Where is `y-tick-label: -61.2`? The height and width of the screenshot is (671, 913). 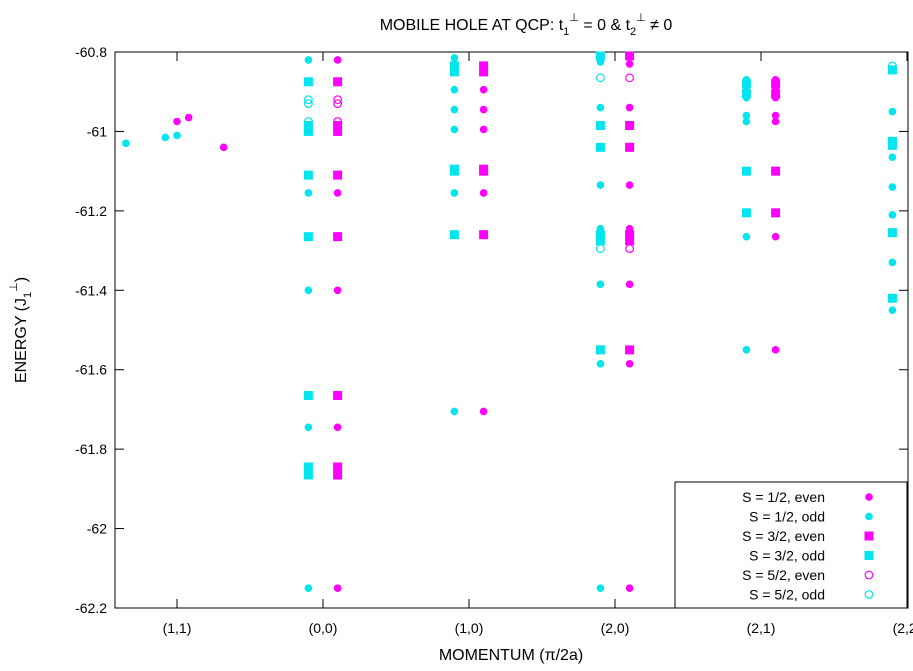 y-tick-label: -61.2 is located at coordinates (91, 211).